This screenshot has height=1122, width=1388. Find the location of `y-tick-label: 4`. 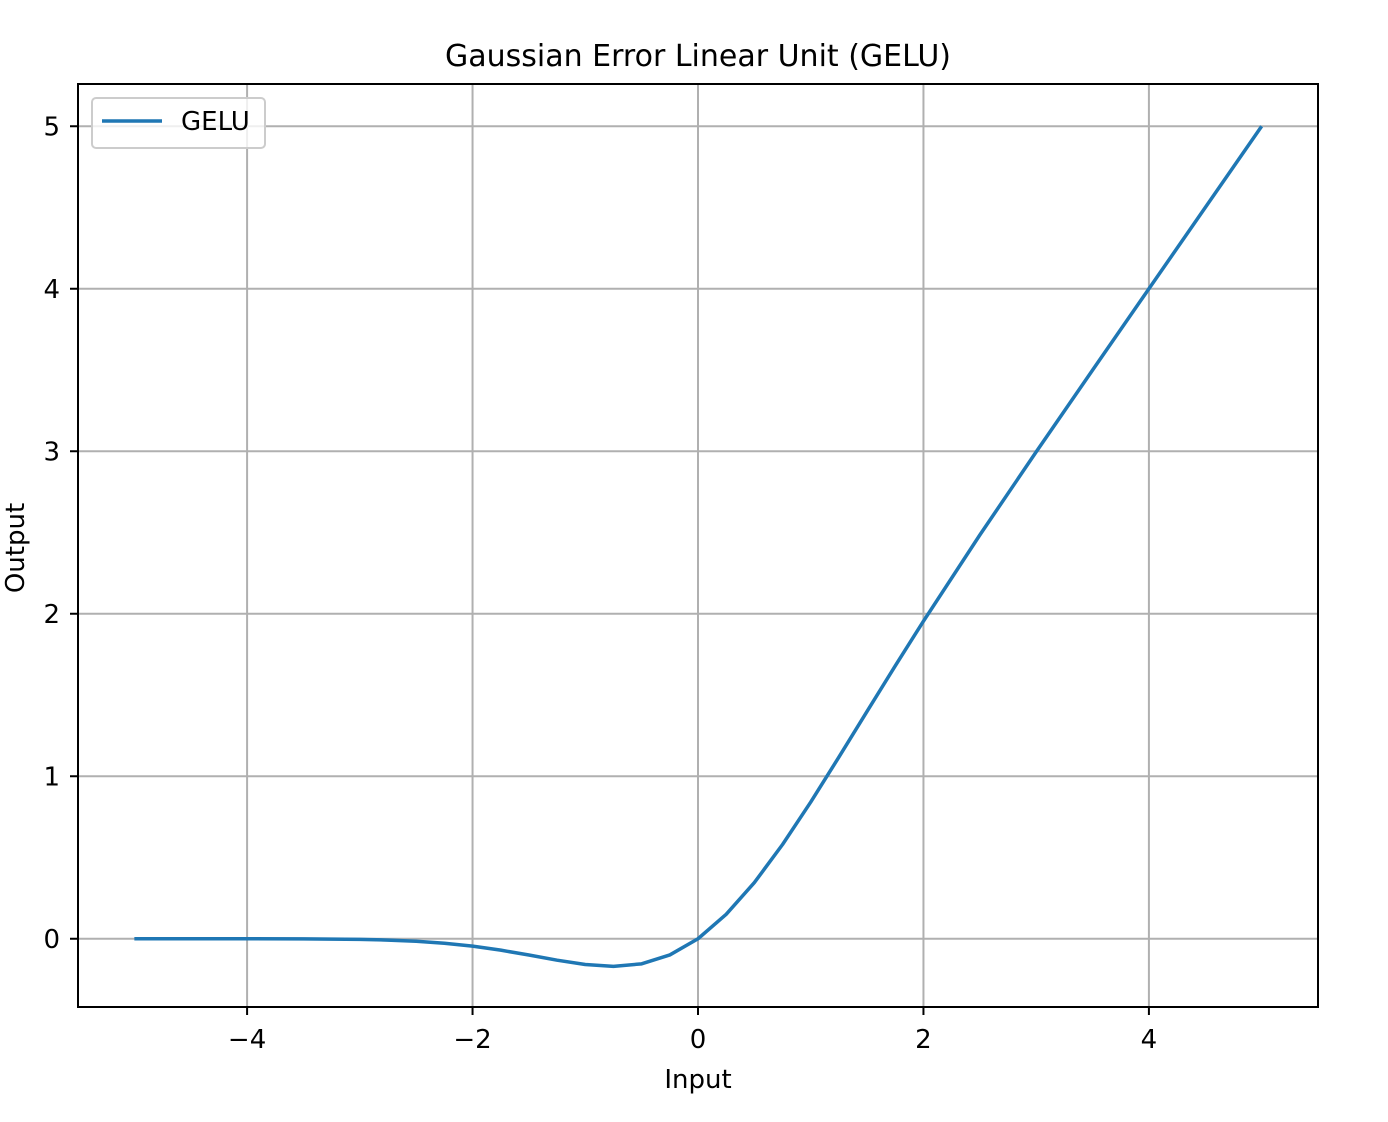

y-tick-label: 4 is located at coordinates (51, 290).